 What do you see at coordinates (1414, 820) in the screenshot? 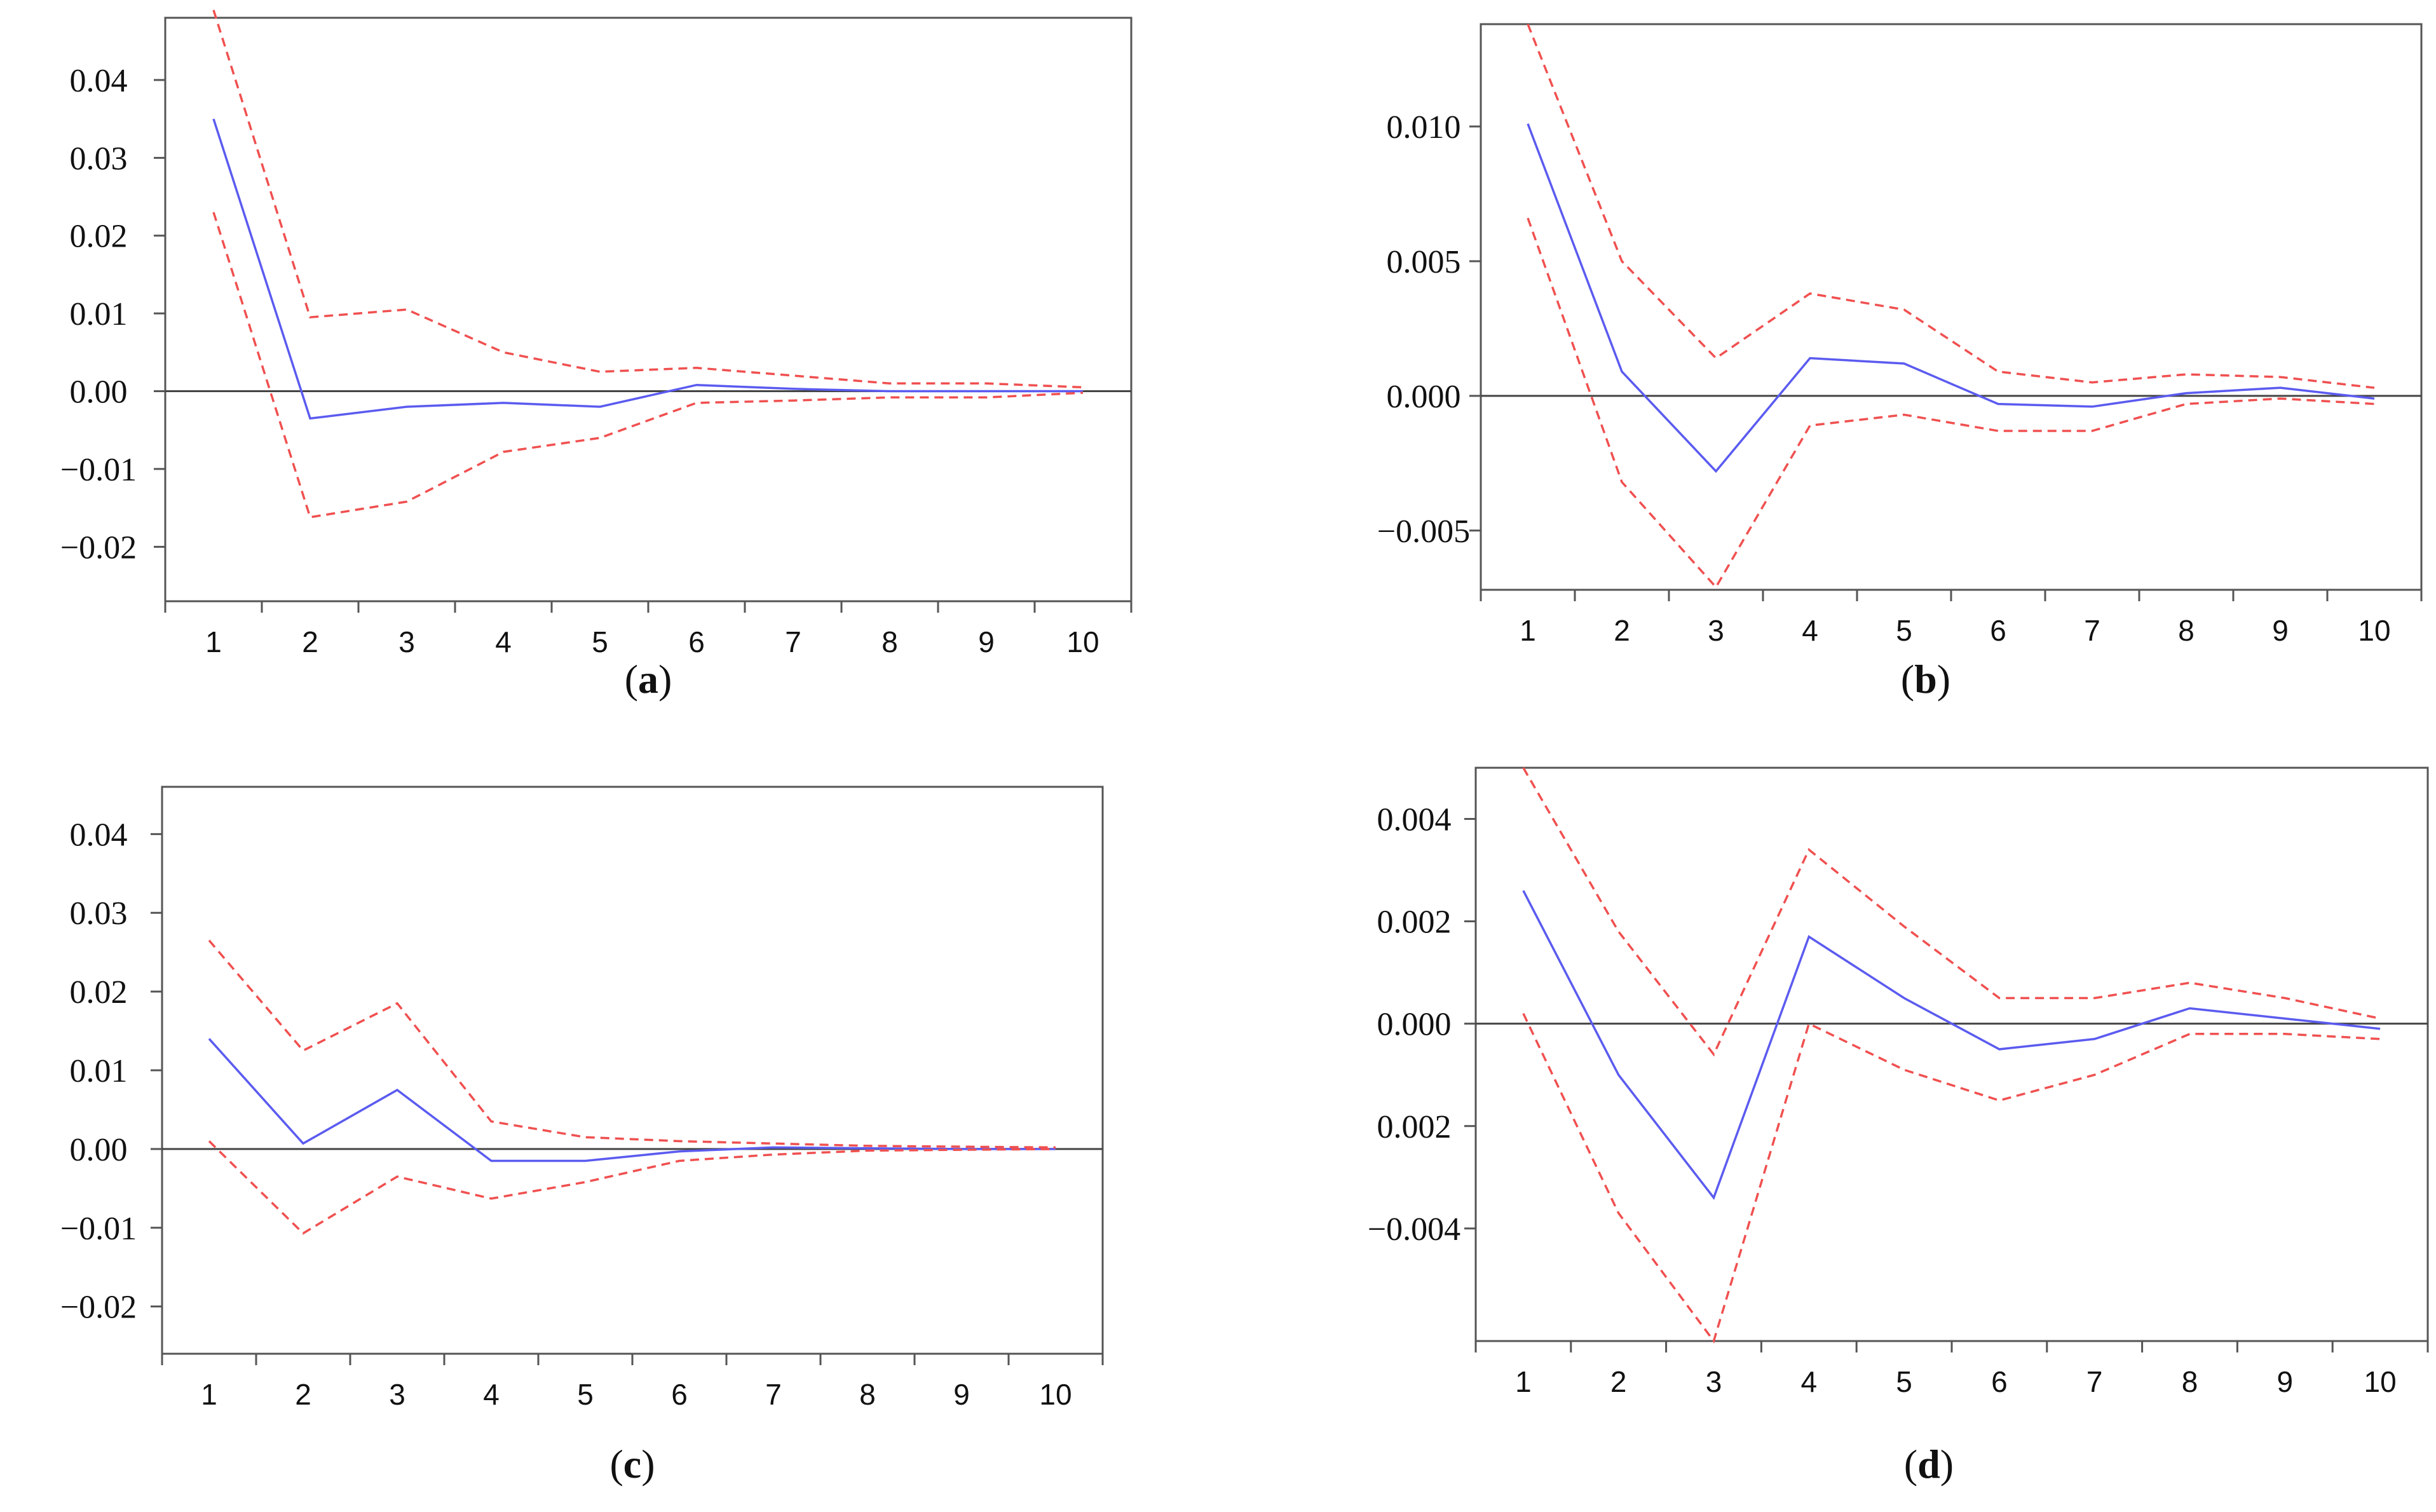
I see `y-tick-label: 0.004` at bounding box center [1414, 820].